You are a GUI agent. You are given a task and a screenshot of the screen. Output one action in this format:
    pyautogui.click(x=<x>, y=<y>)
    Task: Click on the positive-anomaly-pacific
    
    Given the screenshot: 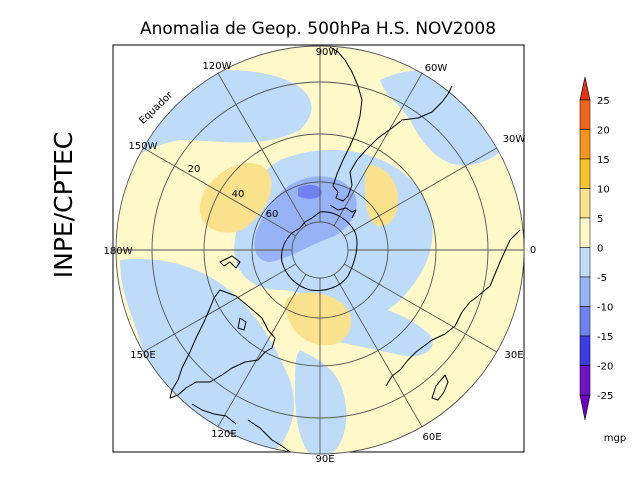 What is the action you would take?
    pyautogui.click(x=235, y=198)
    